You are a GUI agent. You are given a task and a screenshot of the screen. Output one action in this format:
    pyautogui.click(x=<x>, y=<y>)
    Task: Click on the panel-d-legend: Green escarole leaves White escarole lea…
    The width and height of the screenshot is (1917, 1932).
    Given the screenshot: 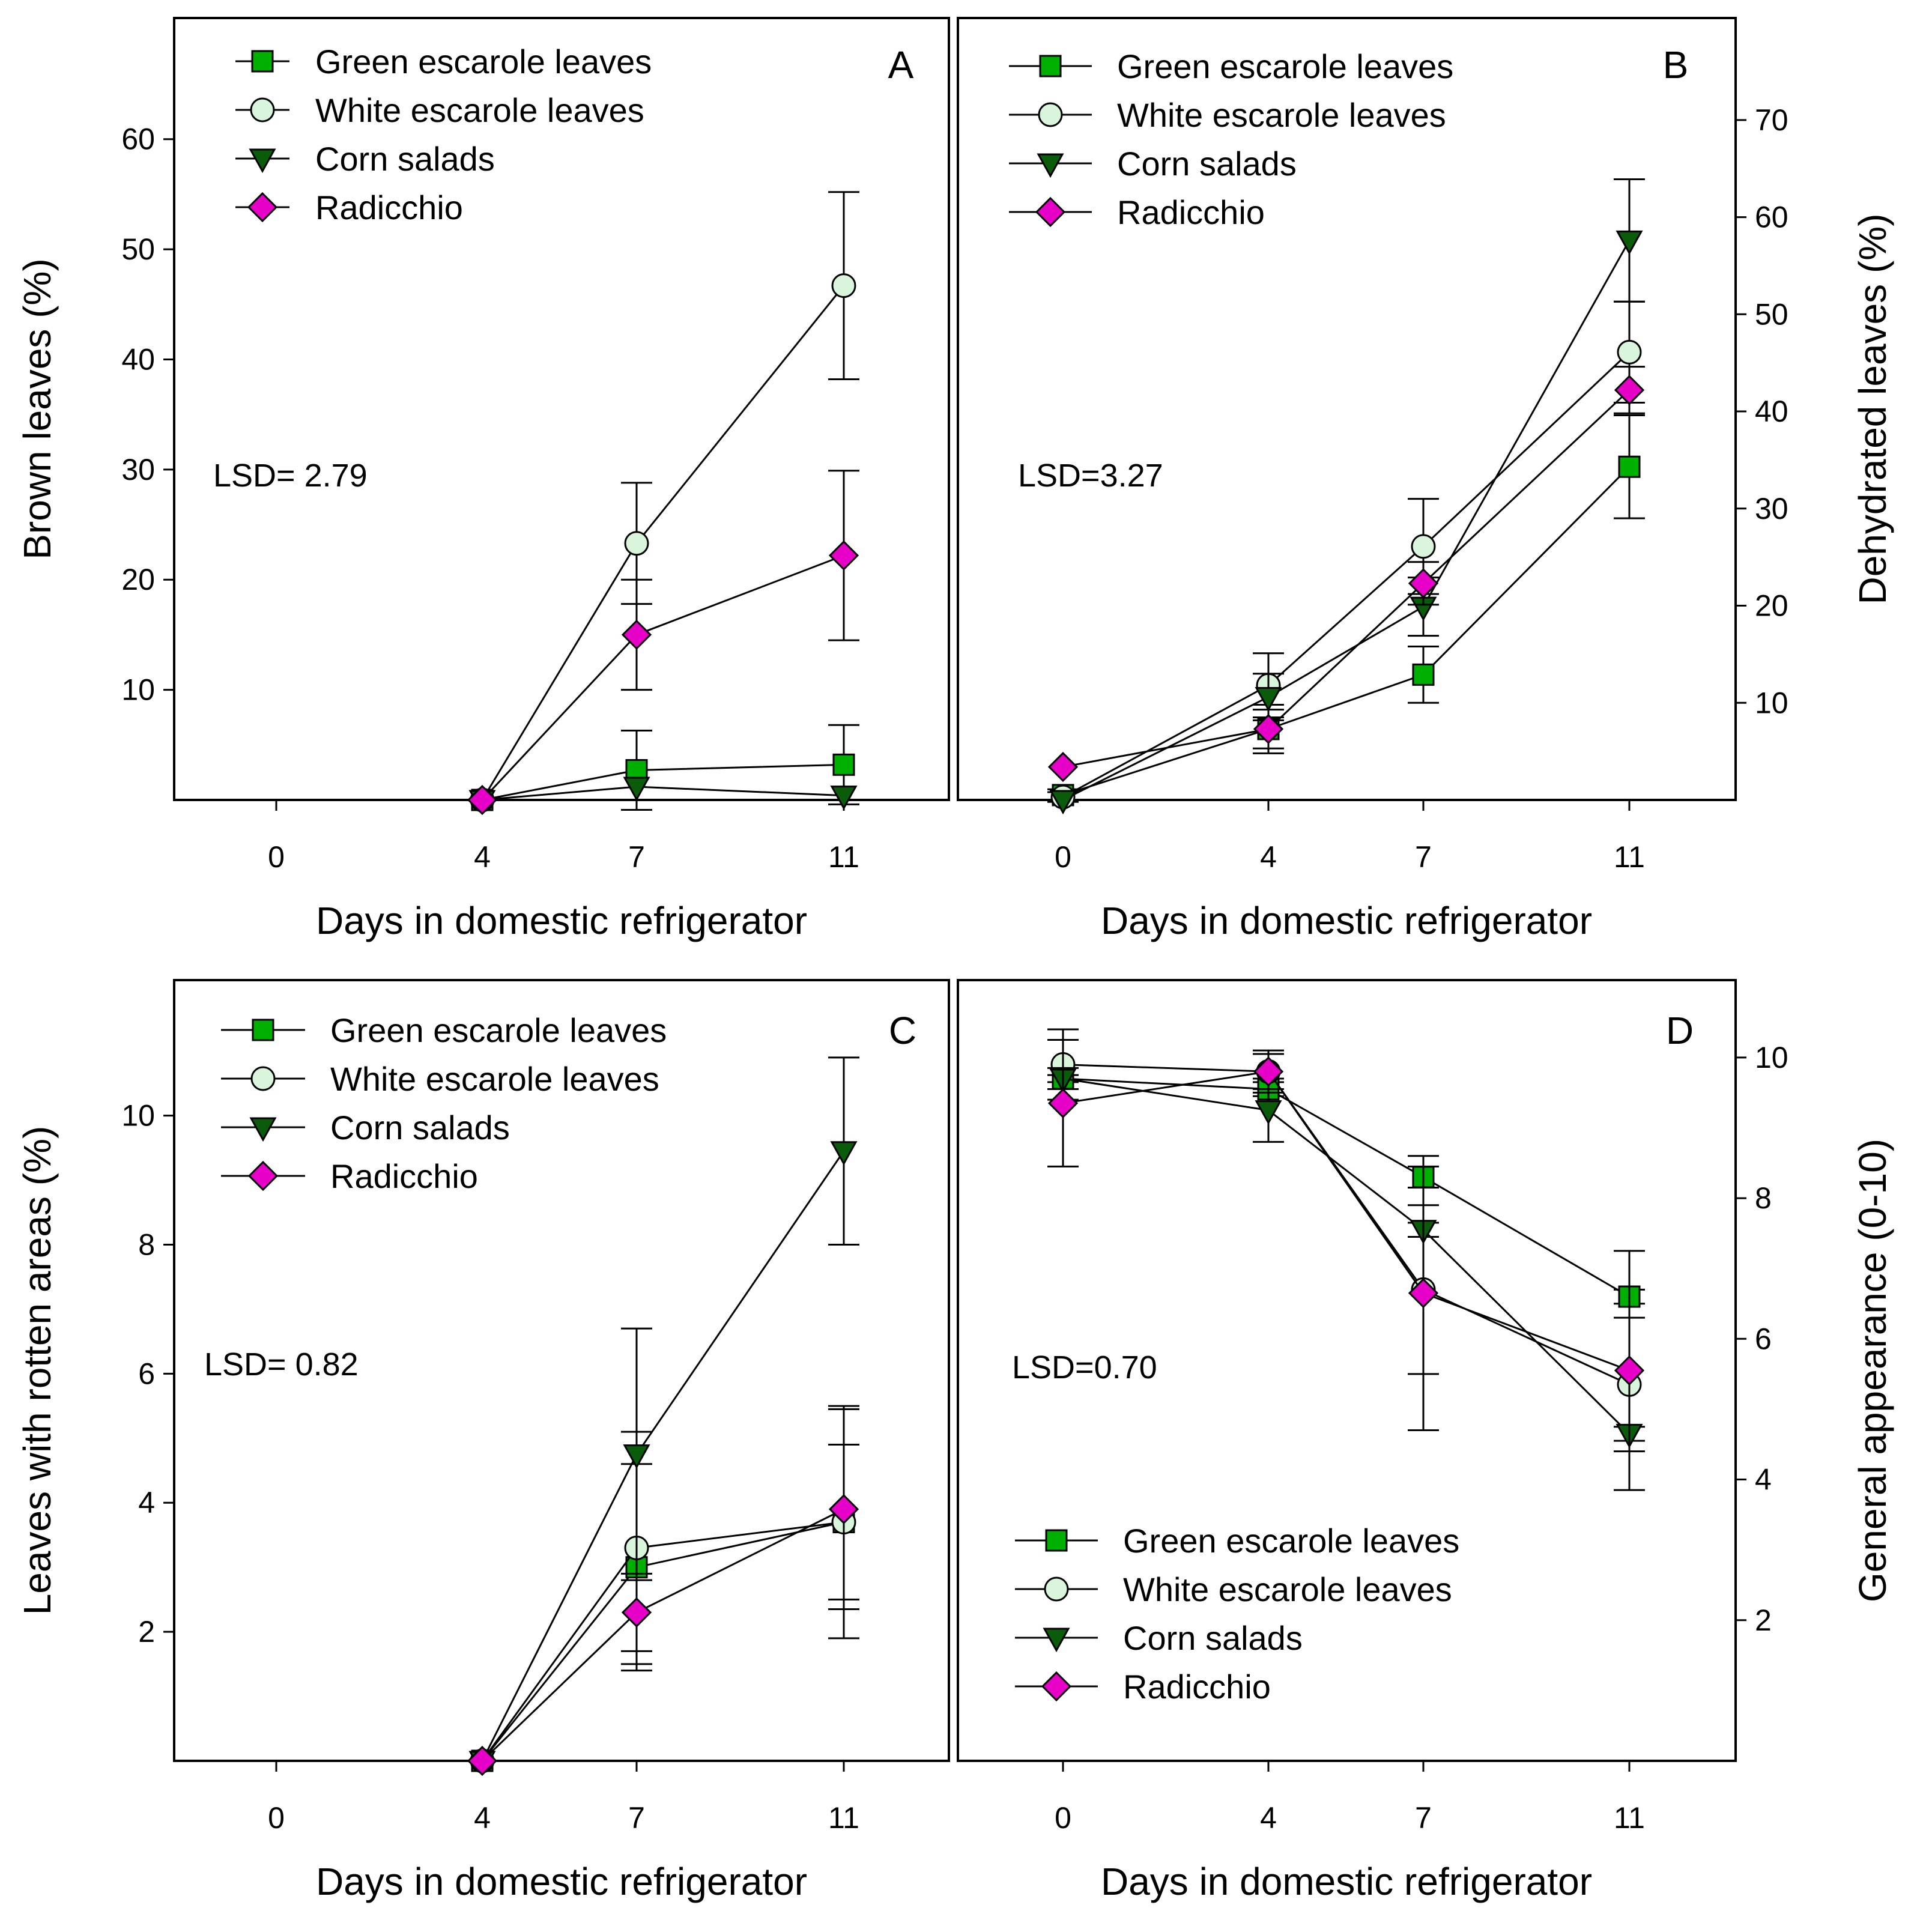 What is the action you would take?
    pyautogui.click(x=1237, y=1614)
    